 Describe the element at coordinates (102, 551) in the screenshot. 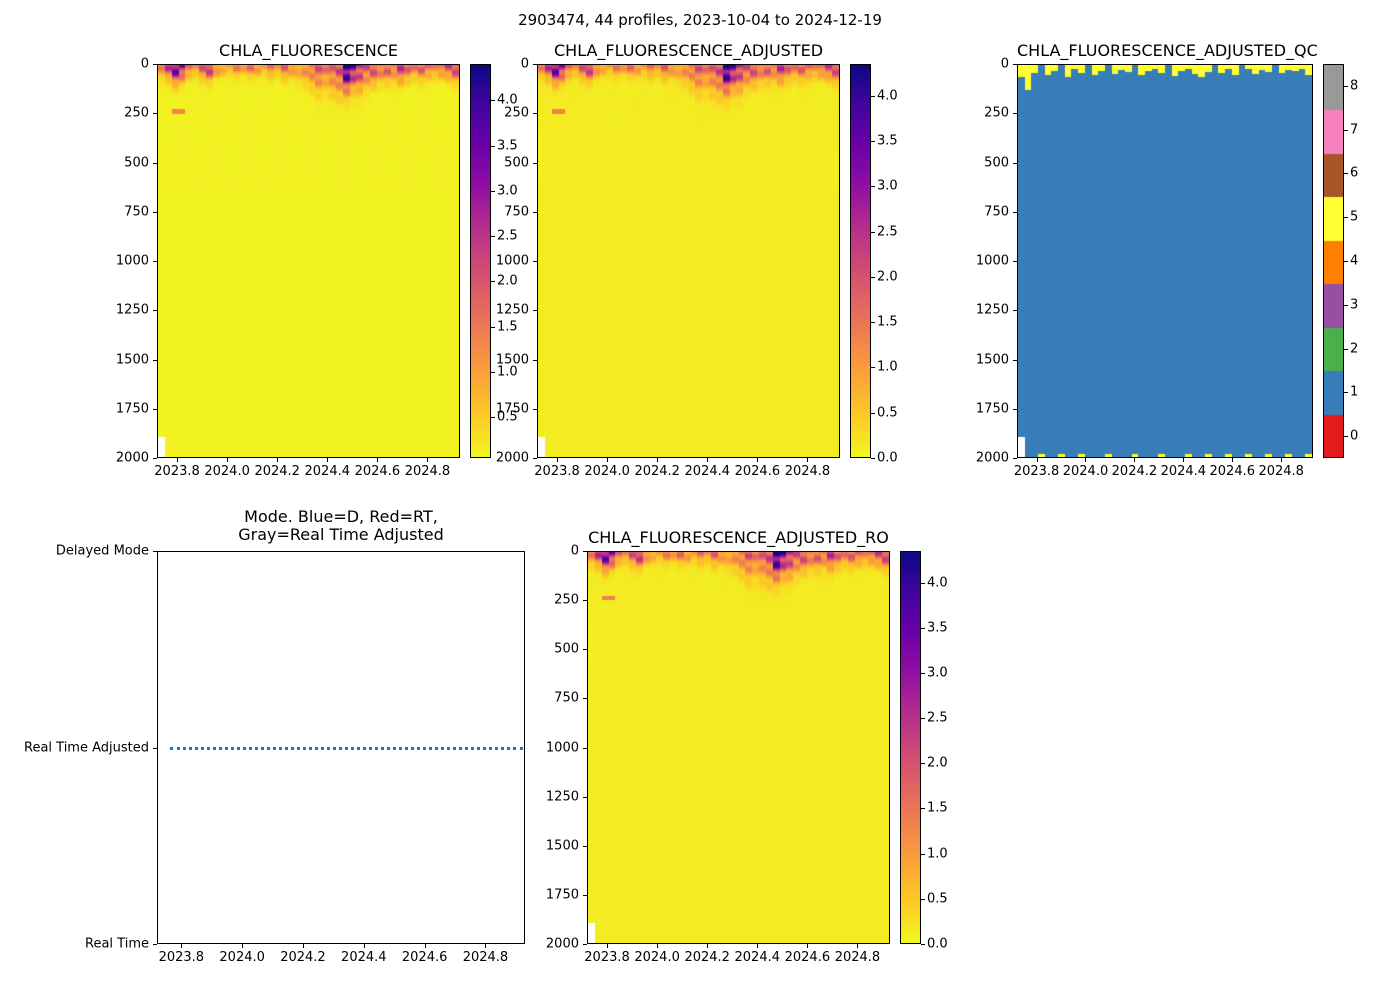

I see `mode-y-tick-label: Delayed Mode` at that location.